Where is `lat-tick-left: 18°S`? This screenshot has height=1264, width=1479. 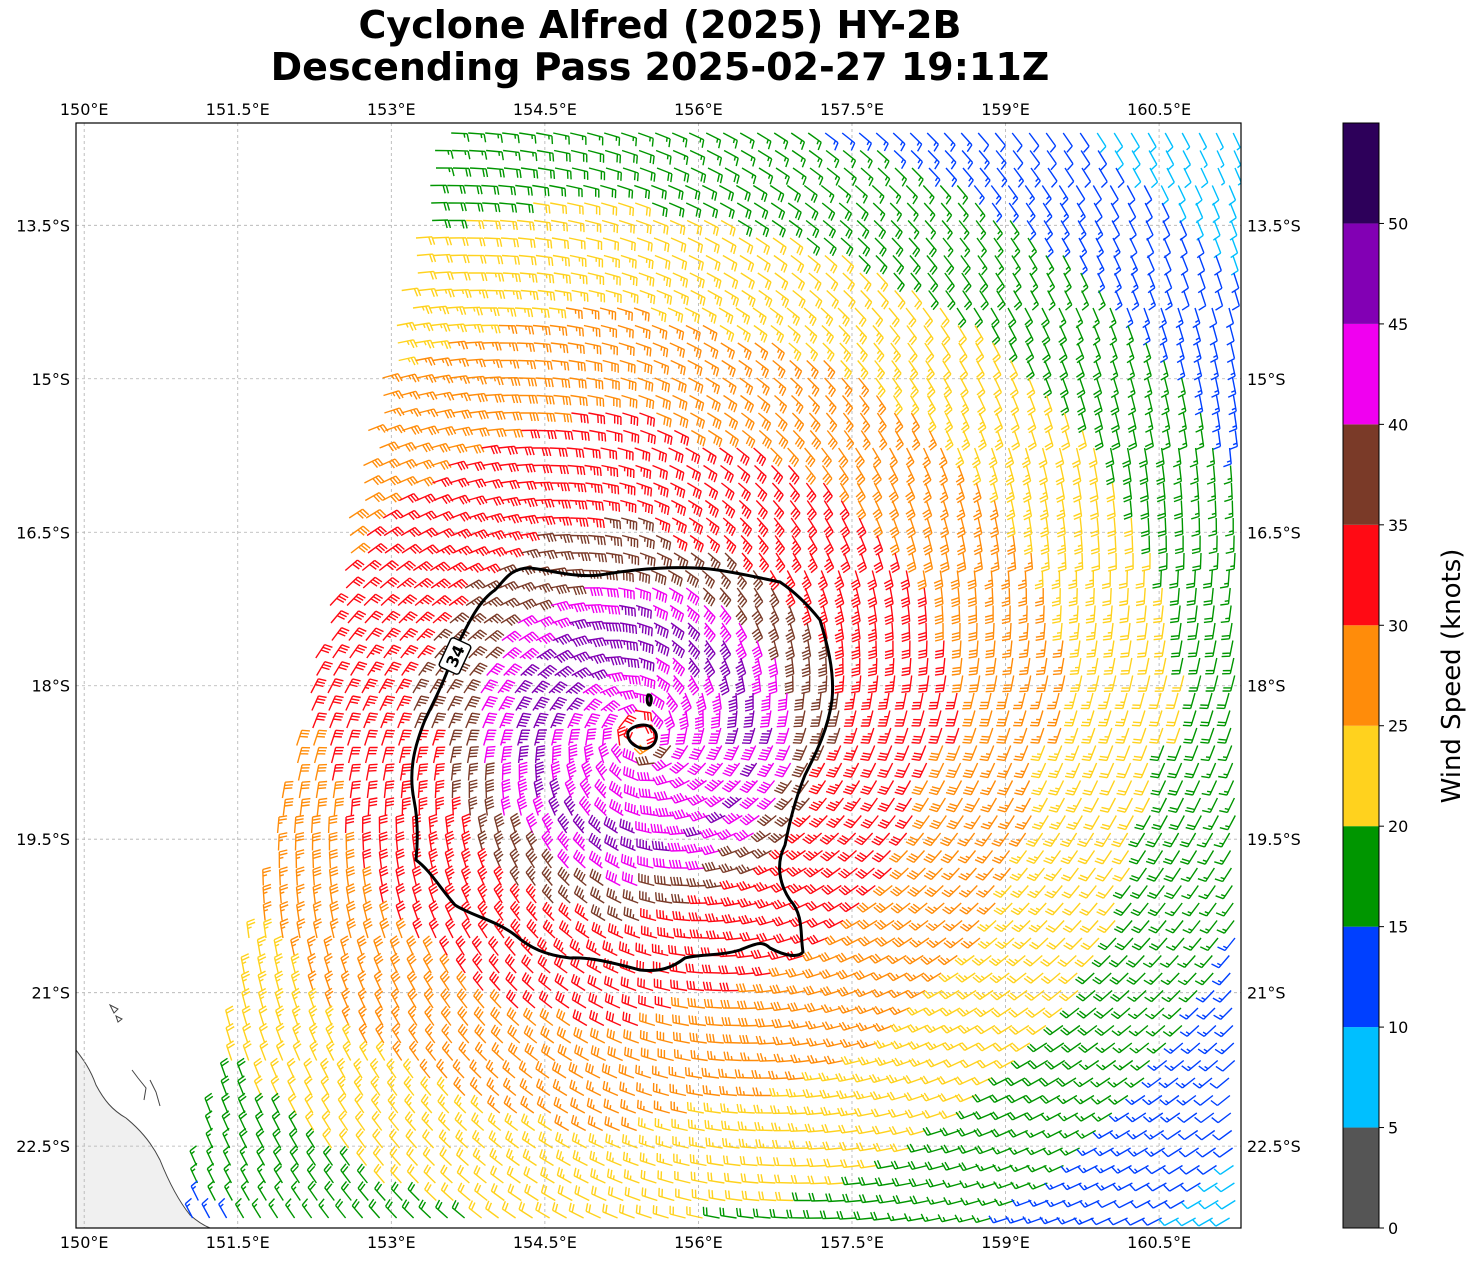
lat-tick-left: 18°S is located at coordinates (50, 686).